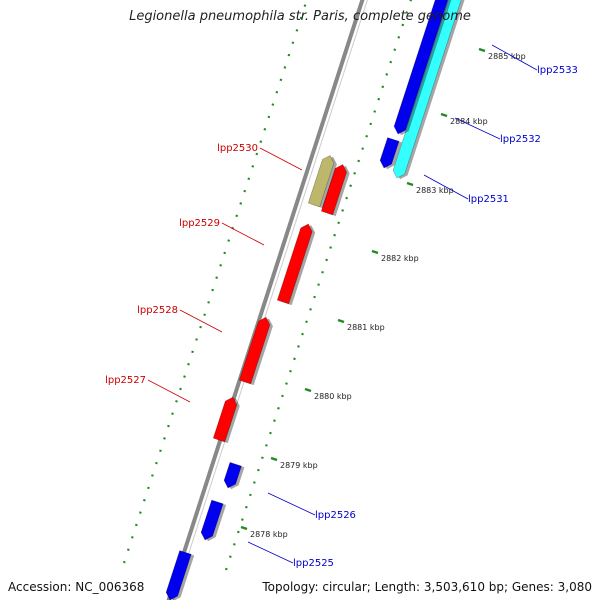 The image size is (600, 600). Describe the element at coordinates (291, 504) in the screenshot. I see `leader-lpp2526` at that location.